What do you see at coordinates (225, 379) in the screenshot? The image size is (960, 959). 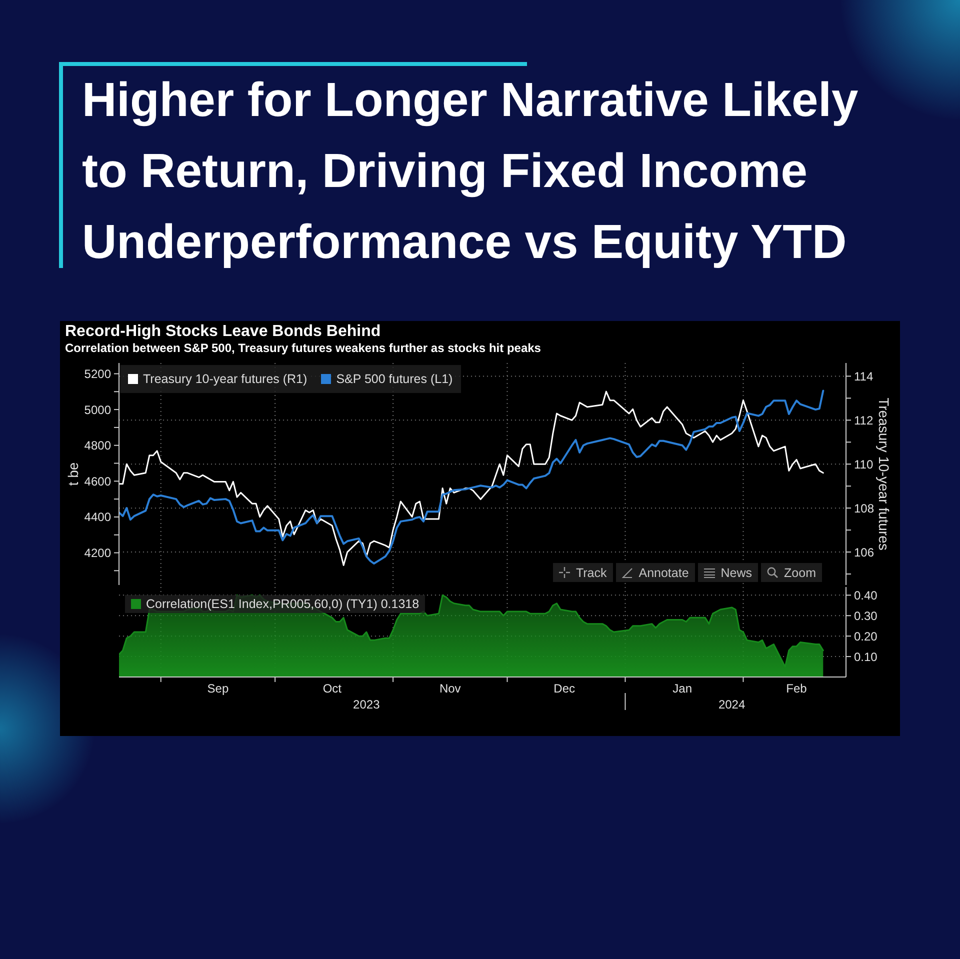 I see `legend-label: Treasury 10-year futures (R1)` at bounding box center [225, 379].